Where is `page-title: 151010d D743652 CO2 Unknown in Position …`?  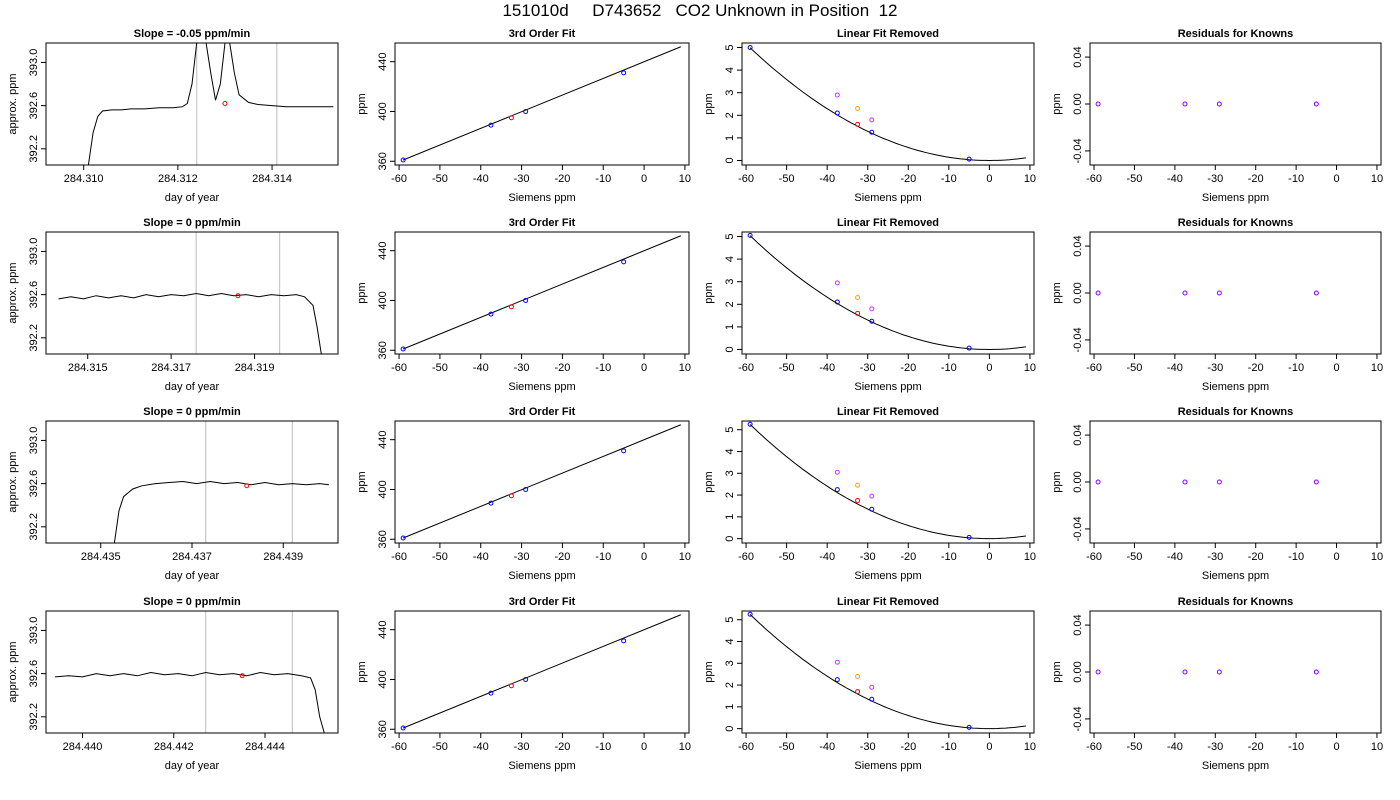 page-title: 151010d D743652 CO2 Unknown in Position … is located at coordinates (700, 10).